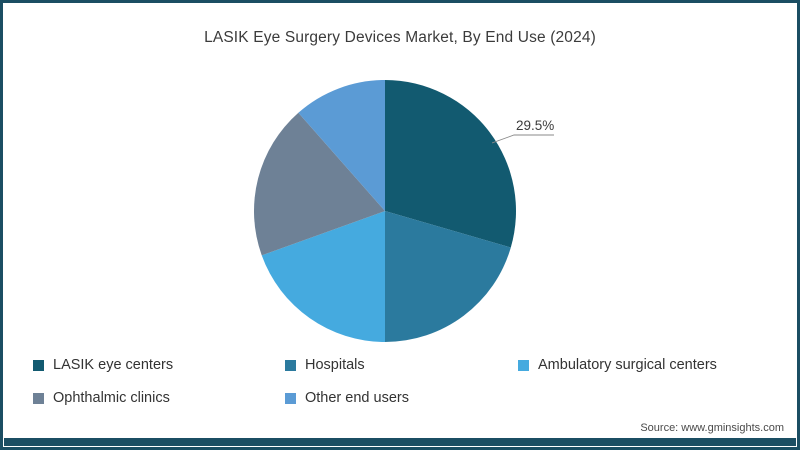 The image size is (800, 450). Describe the element at coordinates (400, 442) in the screenshot. I see `frame-bottom-bar` at that location.